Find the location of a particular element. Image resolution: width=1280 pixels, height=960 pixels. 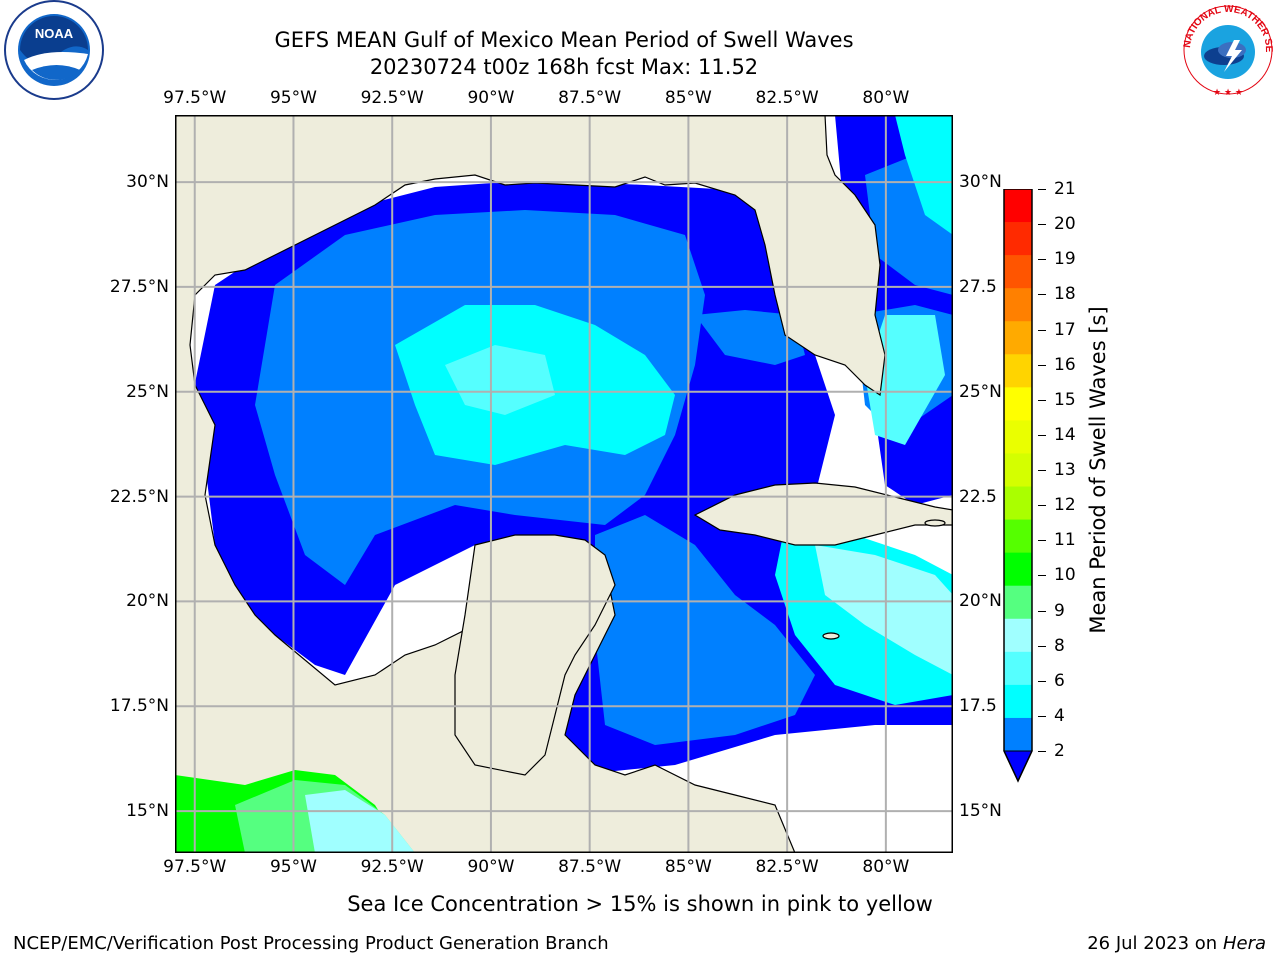

lon-label-top: 90°W is located at coordinates (491, 98).